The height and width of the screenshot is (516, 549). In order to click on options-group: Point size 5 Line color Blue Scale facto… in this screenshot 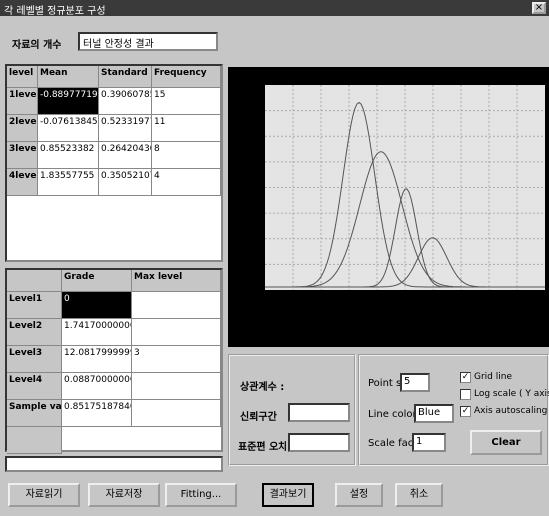, I will do `click(453, 410)`.